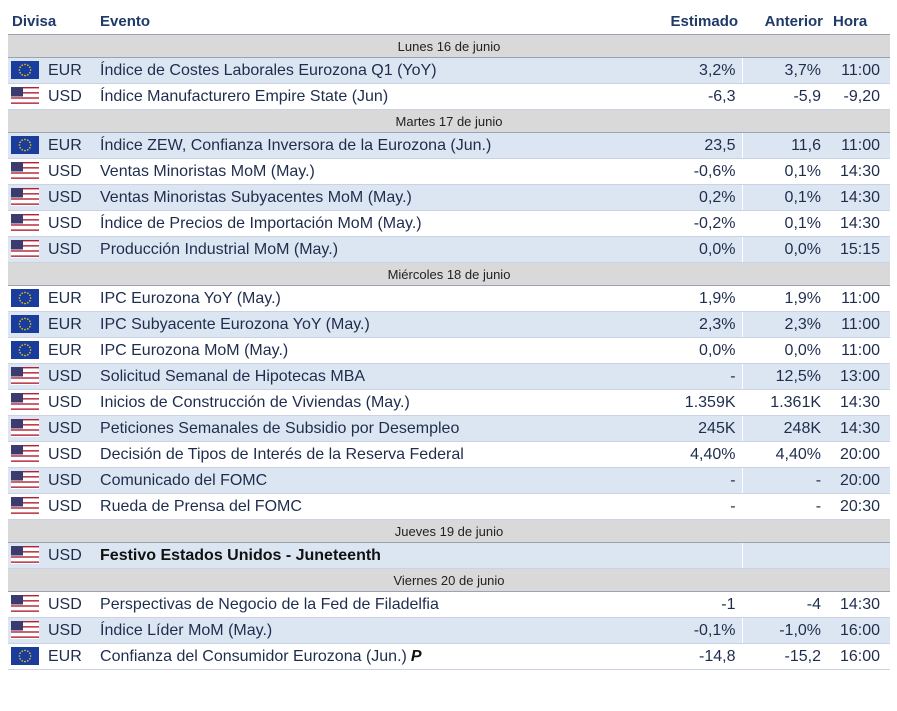  I want to click on previous-value: 3,7%, so click(785, 70).